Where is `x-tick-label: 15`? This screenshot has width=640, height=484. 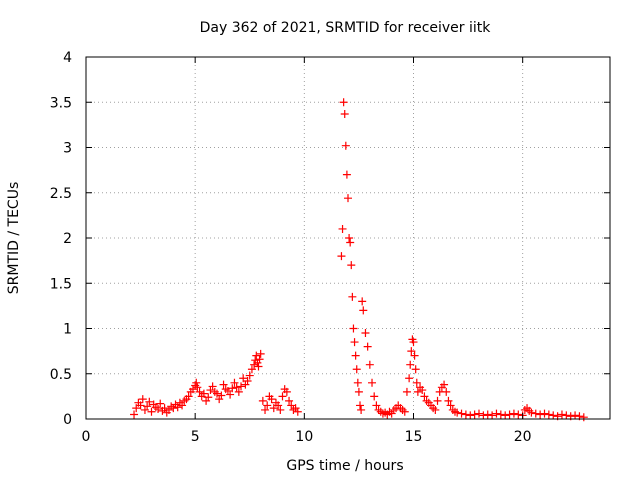
x-tick-label: 15 is located at coordinates (414, 437).